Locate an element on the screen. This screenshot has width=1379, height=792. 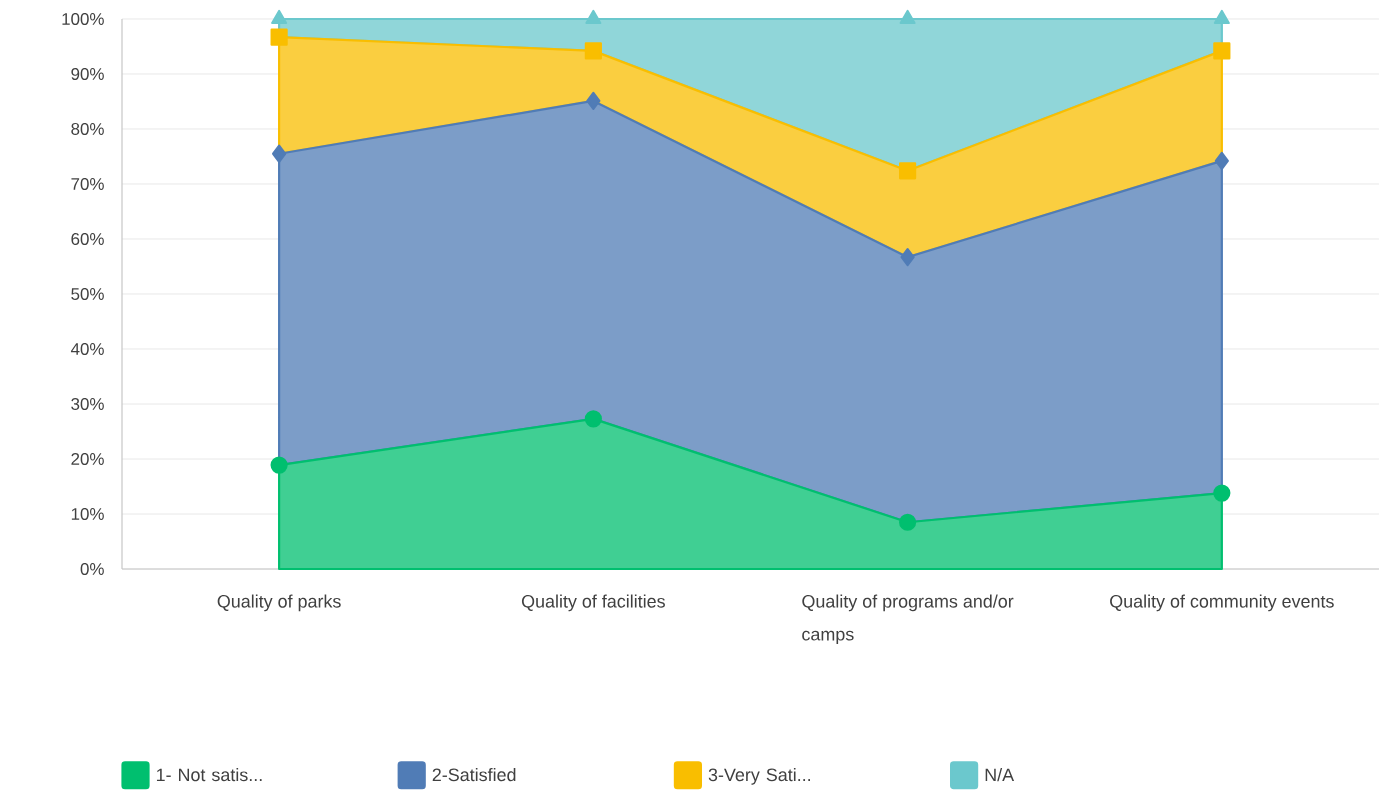
y-tick-label: 0% is located at coordinates (92, 569).